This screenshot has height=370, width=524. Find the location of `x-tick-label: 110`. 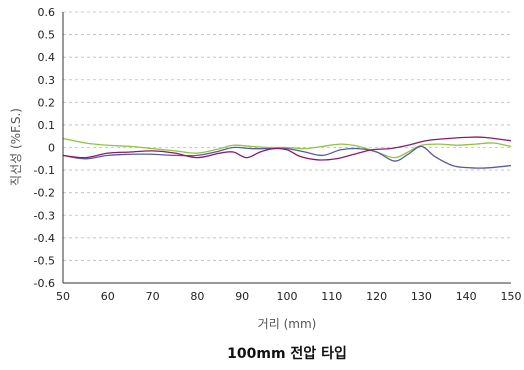

x-tick-label: 110 is located at coordinates (331, 296).